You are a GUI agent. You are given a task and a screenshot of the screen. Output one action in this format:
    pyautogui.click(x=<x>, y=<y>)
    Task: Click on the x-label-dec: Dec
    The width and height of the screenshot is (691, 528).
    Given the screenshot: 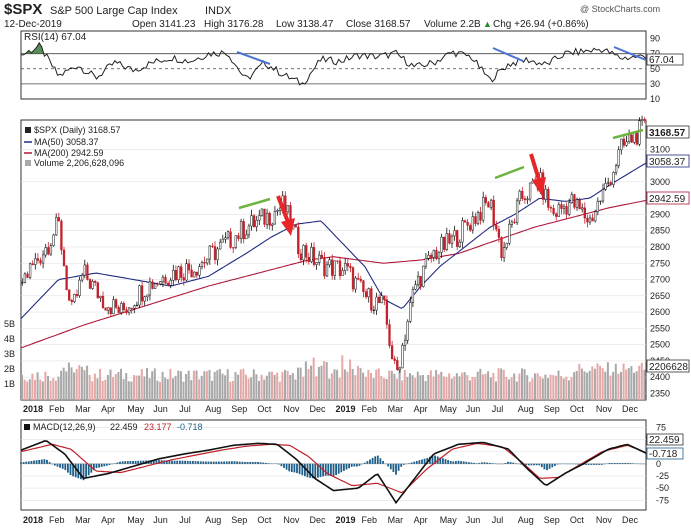 What is the action you would take?
    pyautogui.click(x=630, y=409)
    